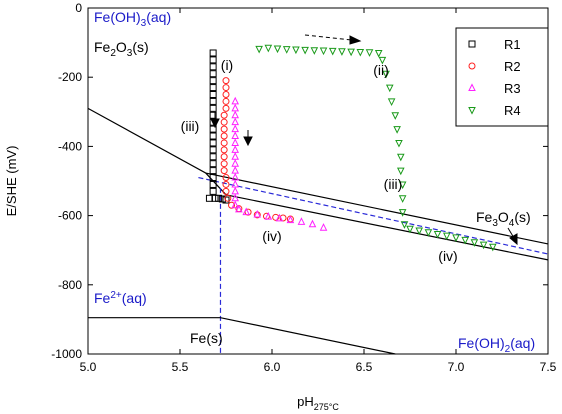 Image resolution: width=562 pixels, height=414 pixels. Describe the element at coordinates (88, 367) in the screenshot. I see `x-tick-label: 5.0` at that location.